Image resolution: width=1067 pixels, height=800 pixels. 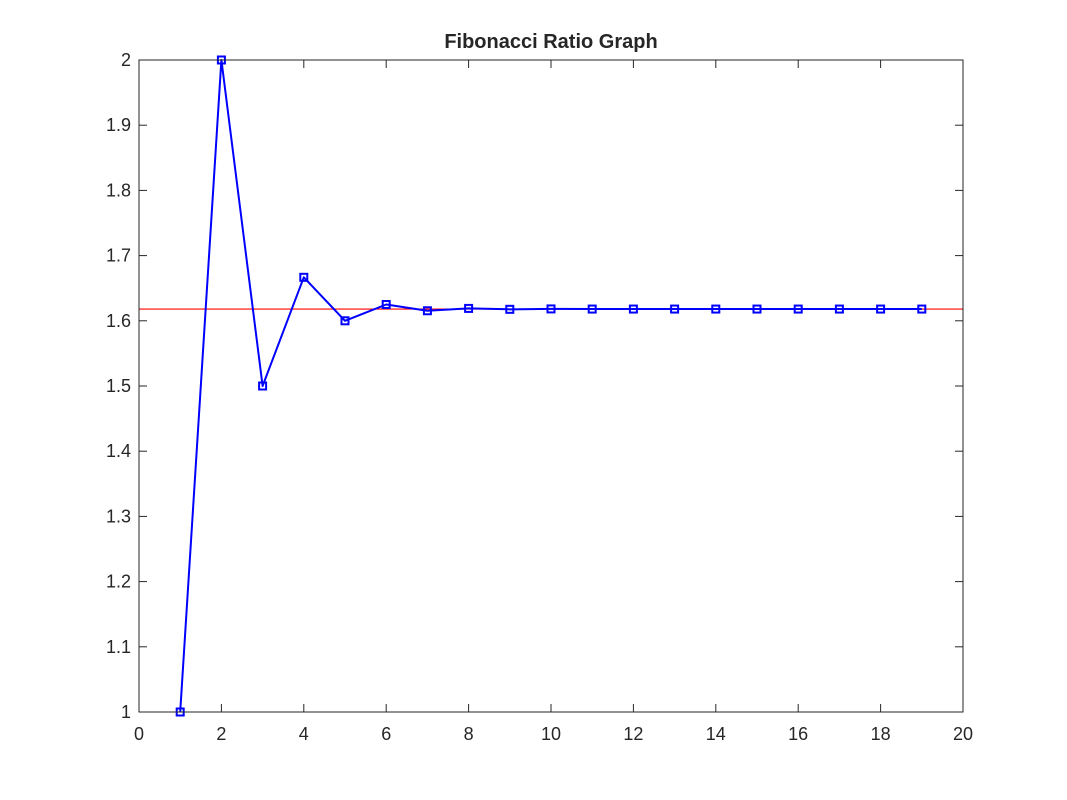 What do you see at coordinates (551, 734) in the screenshot?
I see `x-tick-label: 10` at bounding box center [551, 734].